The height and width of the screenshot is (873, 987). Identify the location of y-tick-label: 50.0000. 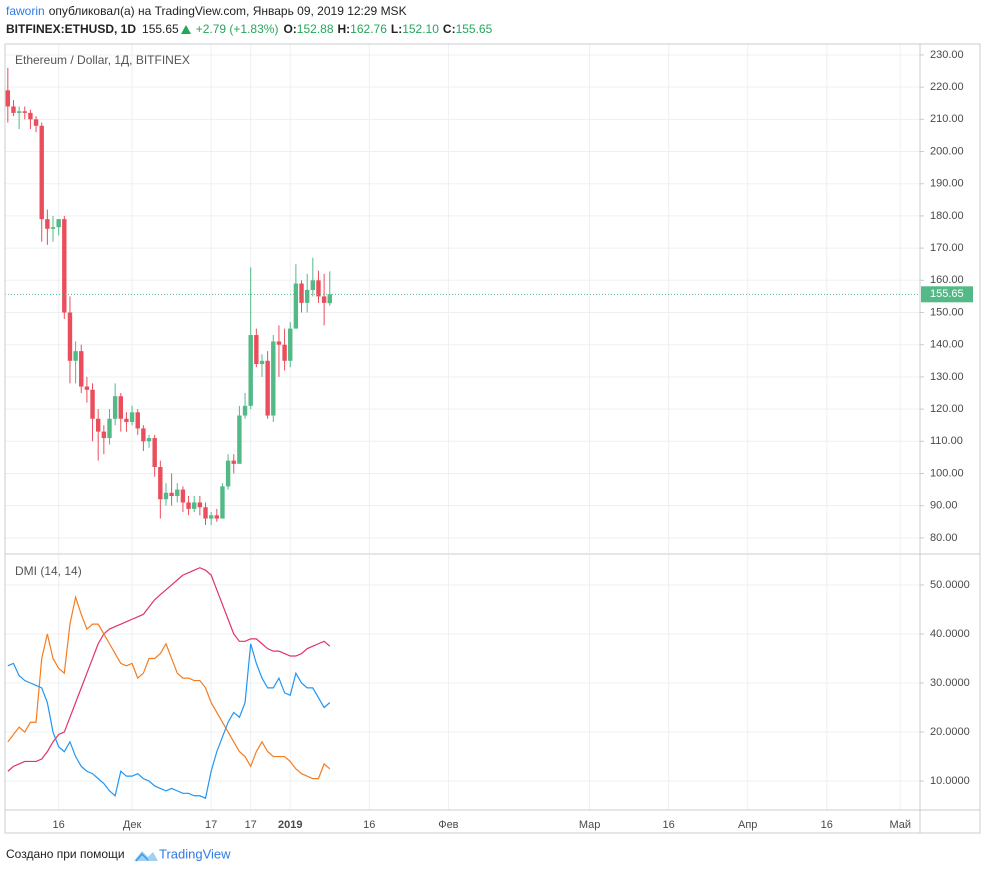
(950, 585).